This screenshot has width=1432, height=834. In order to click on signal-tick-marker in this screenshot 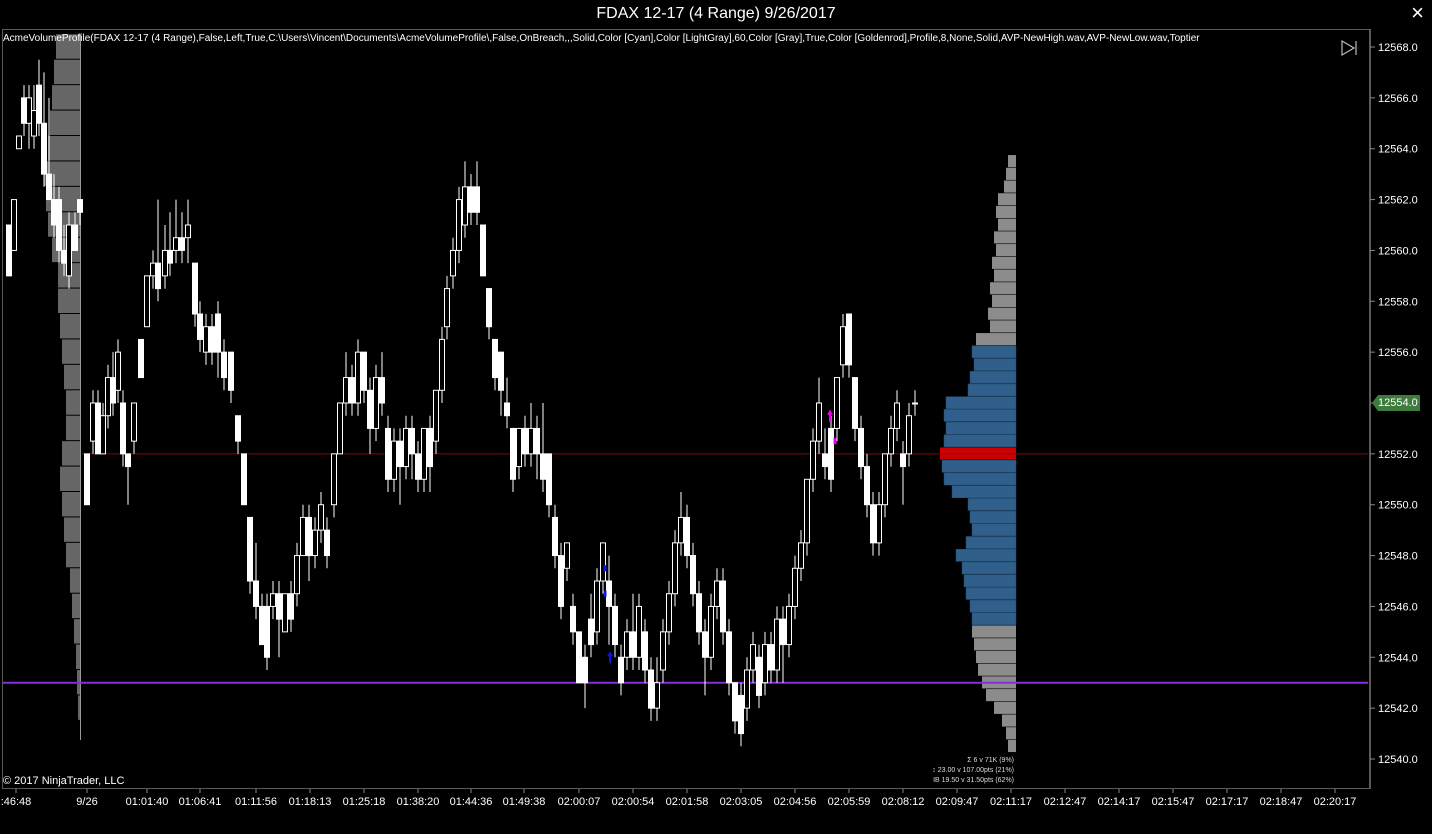, I will do `click(835, 441)`.